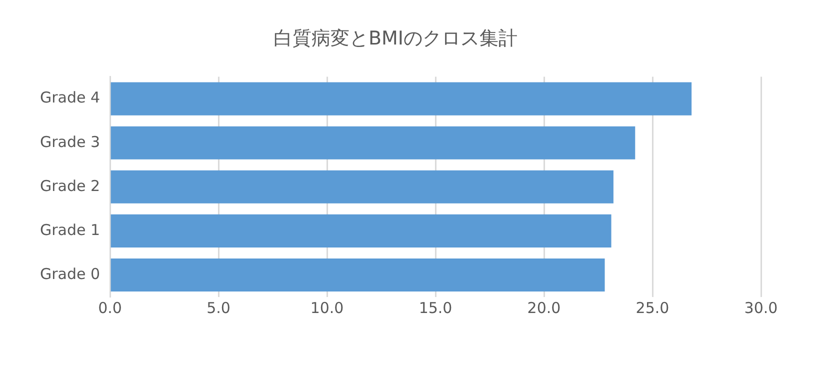  What do you see at coordinates (70, 185) in the screenshot?
I see `y-tick-label: Grade 2` at bounding box center [70, 185].